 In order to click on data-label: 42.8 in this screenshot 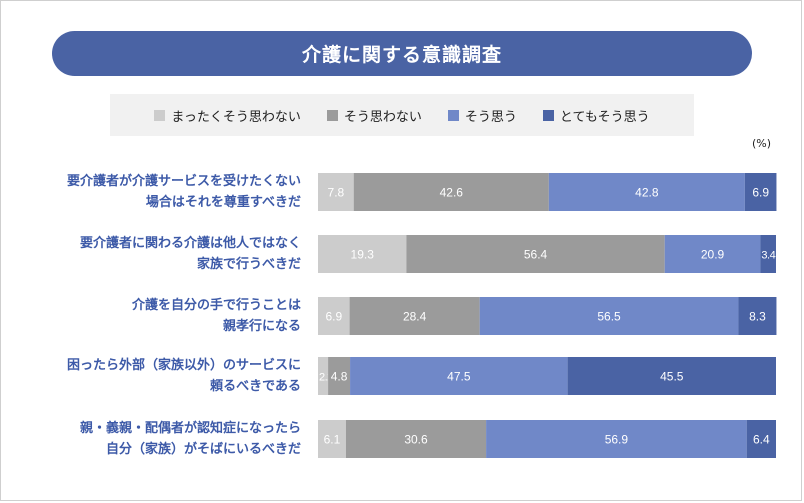, I will do `click(647, 193)`.